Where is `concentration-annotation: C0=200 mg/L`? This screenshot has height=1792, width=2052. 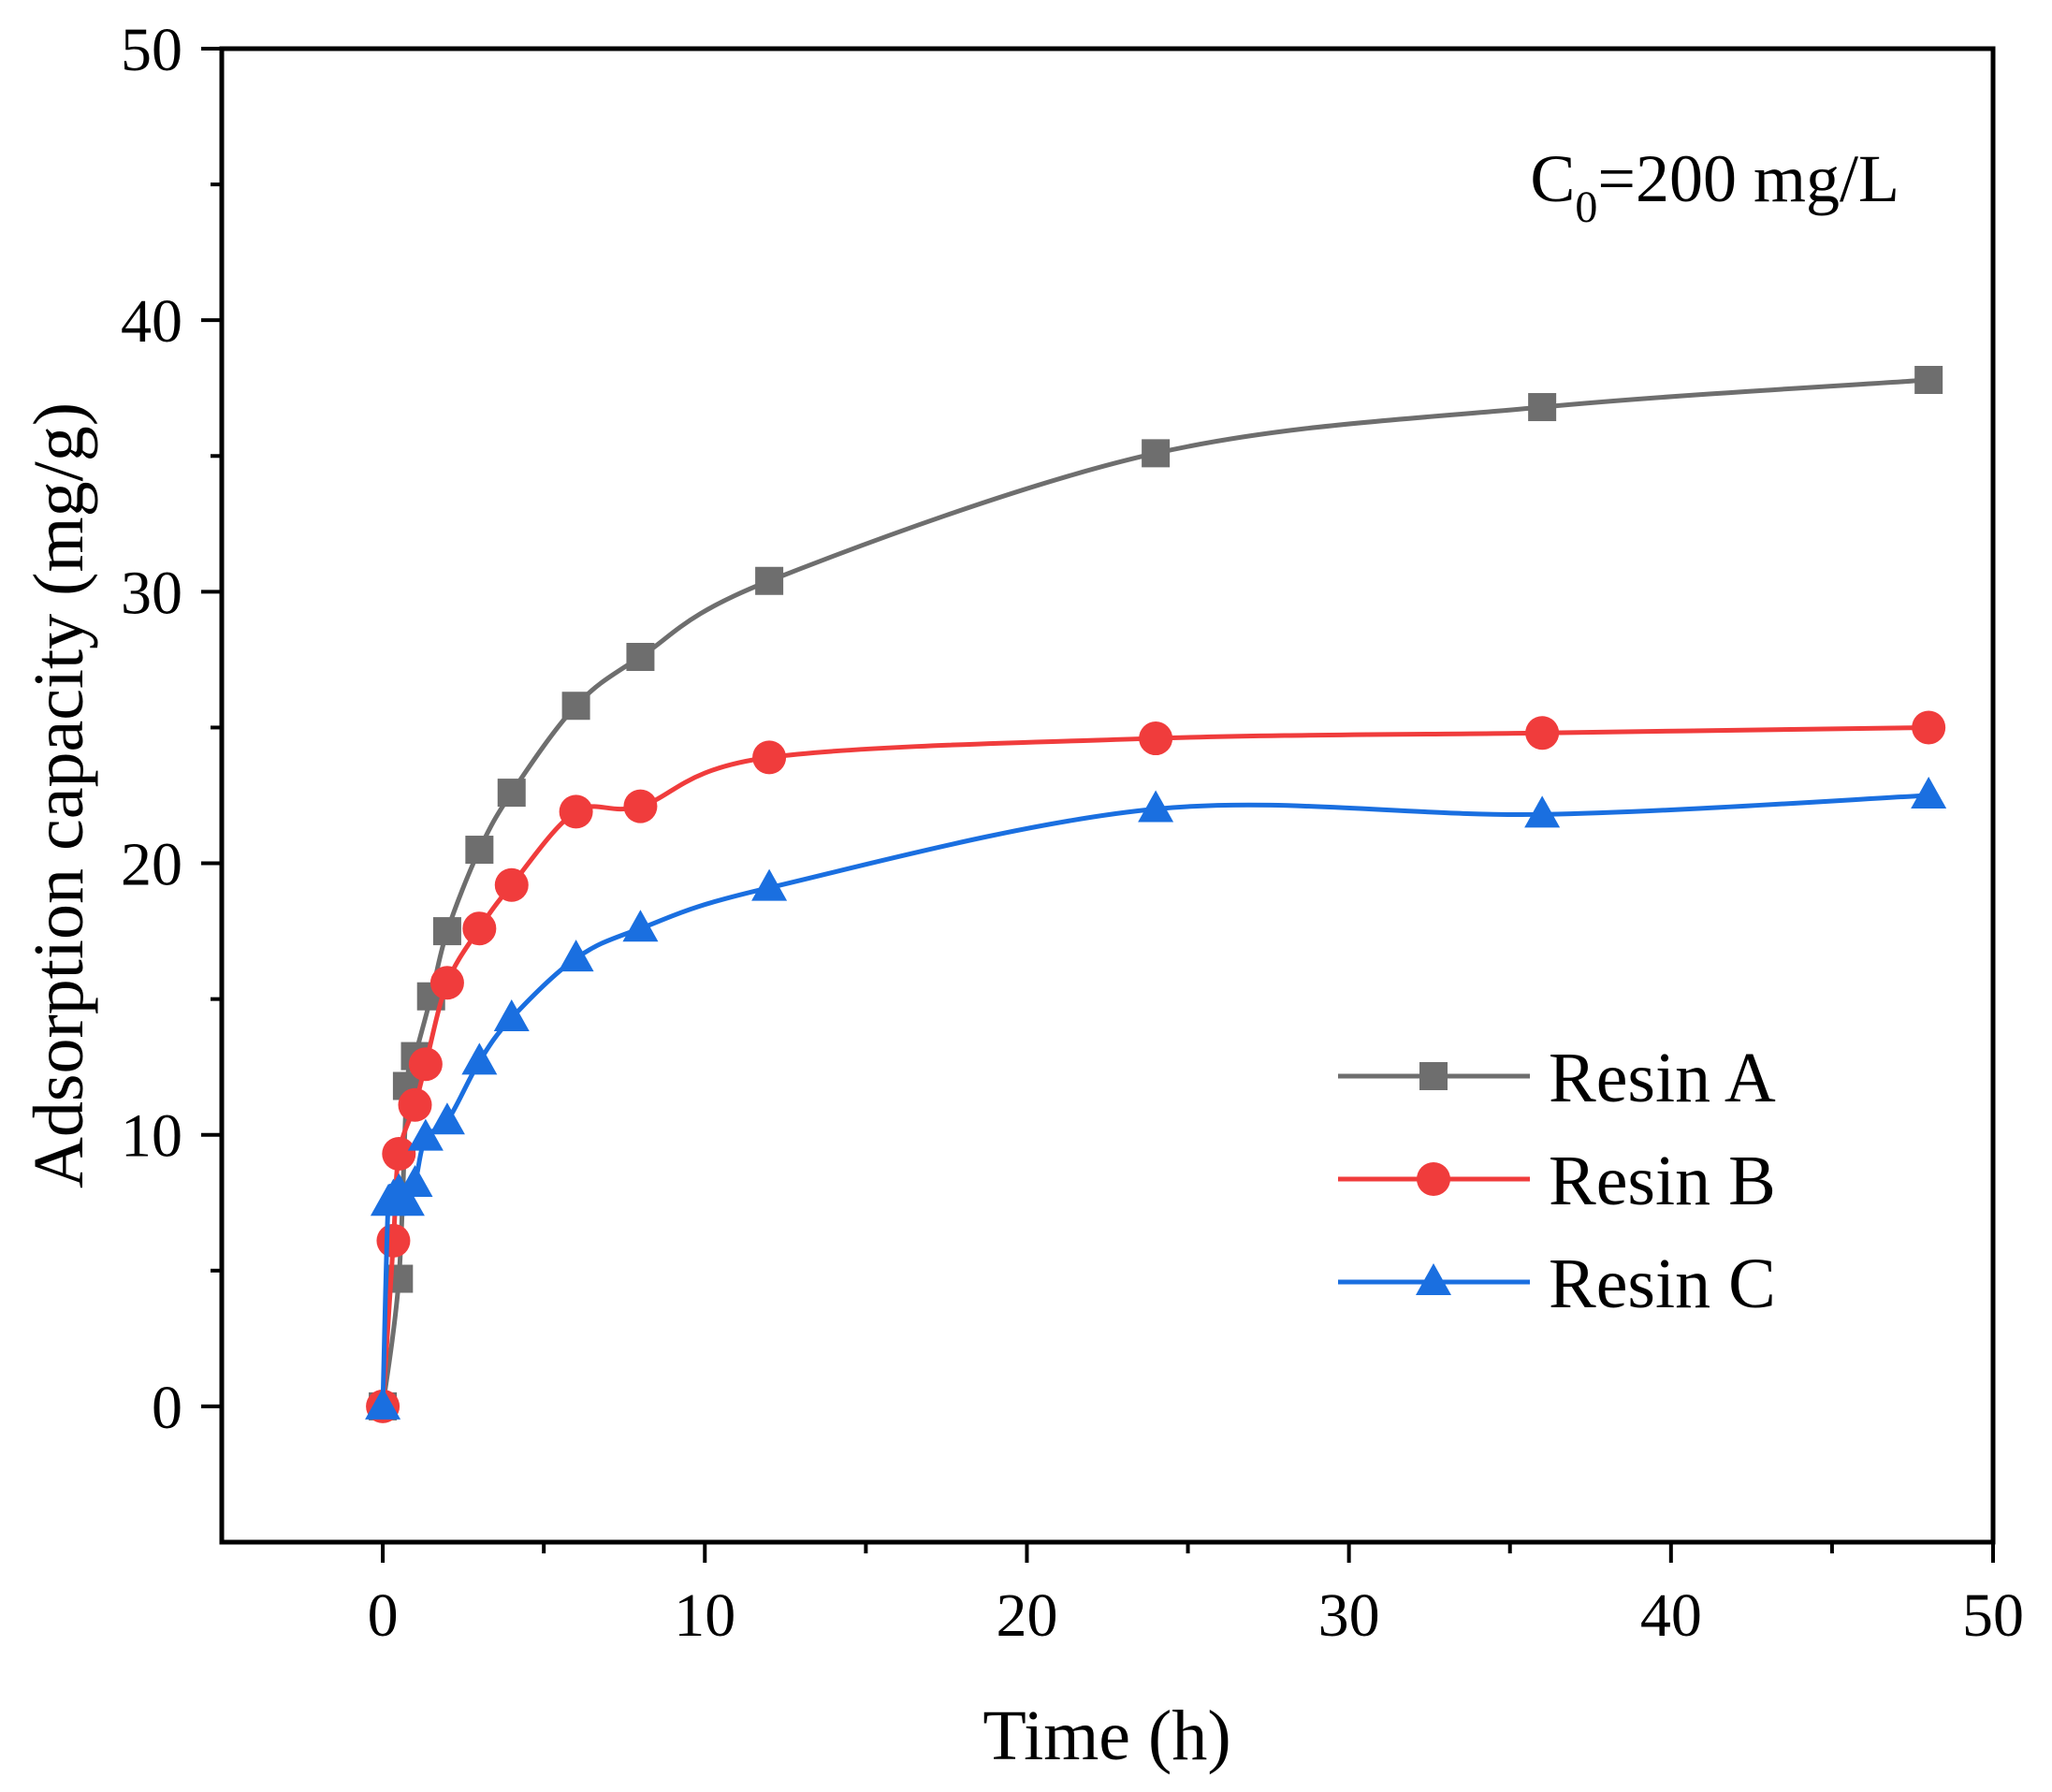 concentration-annotation: C0=200 mg/L is located at coordinates (1714, 186).